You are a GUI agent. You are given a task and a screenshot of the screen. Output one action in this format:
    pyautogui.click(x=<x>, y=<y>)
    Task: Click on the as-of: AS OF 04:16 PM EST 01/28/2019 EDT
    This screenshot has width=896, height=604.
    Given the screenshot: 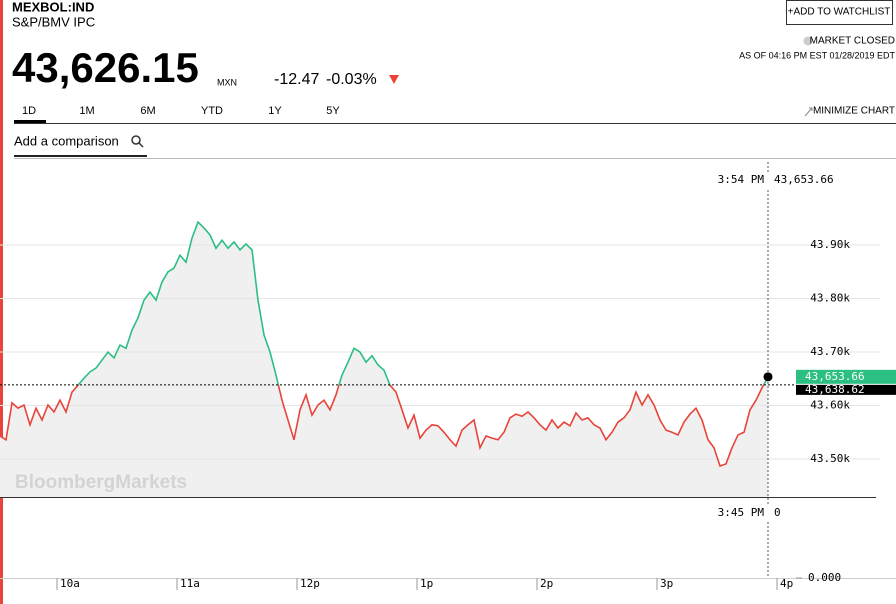 What is the action you would take?
    pyautogui.click(x=817, y=55)
    